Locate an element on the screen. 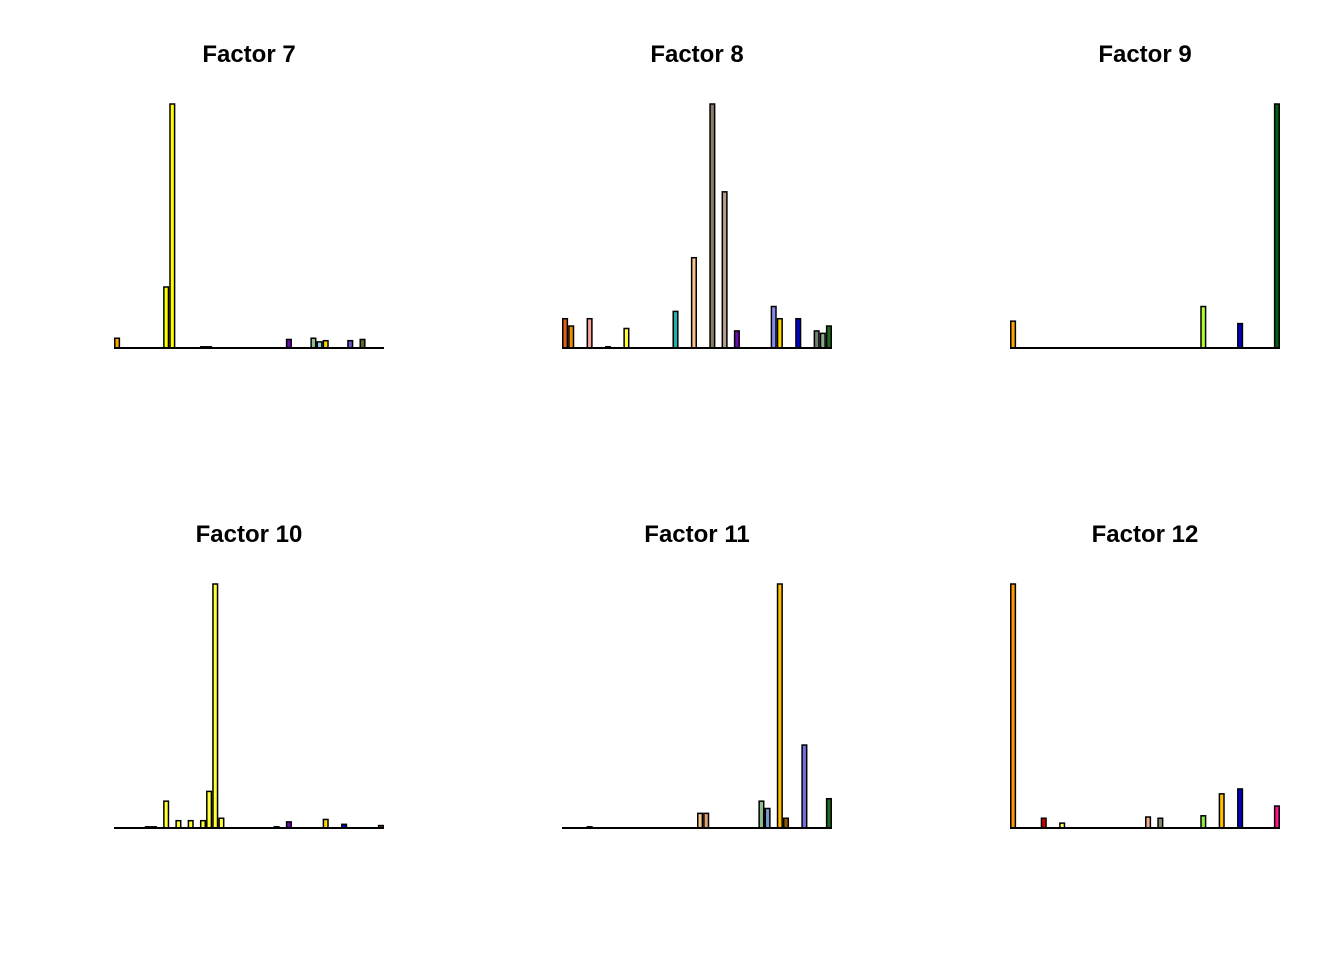  panel-factor-9: Factor 9 is located at coordinates (1145, 195).